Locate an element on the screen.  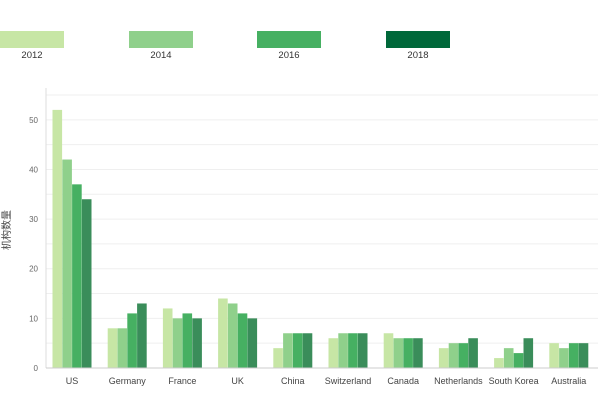
x-tick-label: Canada is located at coordinates (403, 381).